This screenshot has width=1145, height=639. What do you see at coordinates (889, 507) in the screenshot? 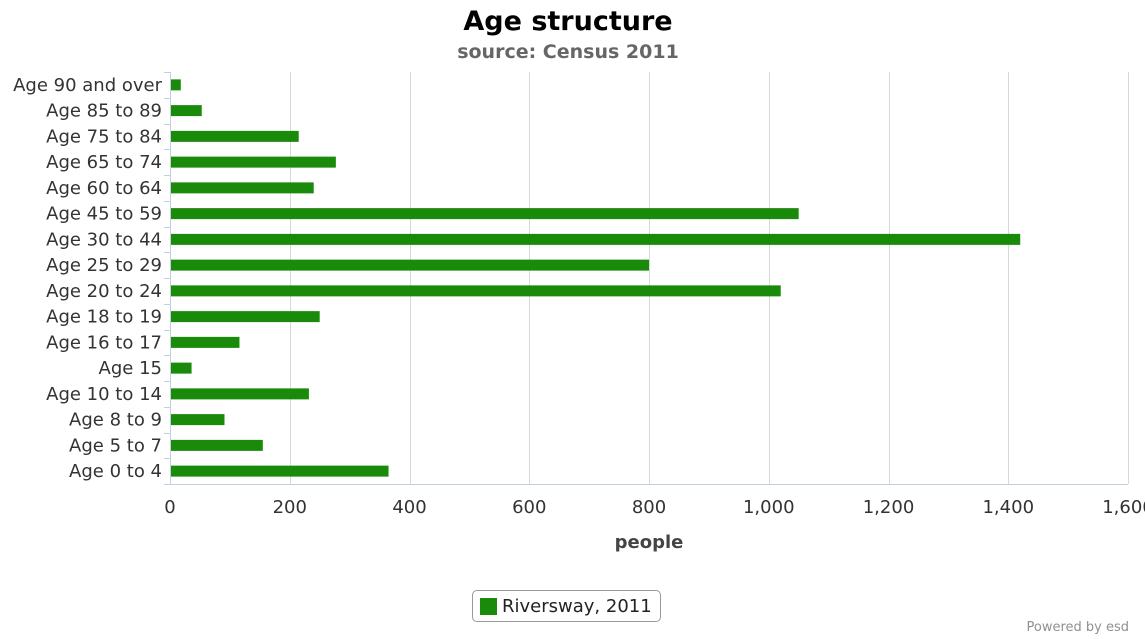
I see `x-tick-label: 1,200` at bounding box center [889, 507].